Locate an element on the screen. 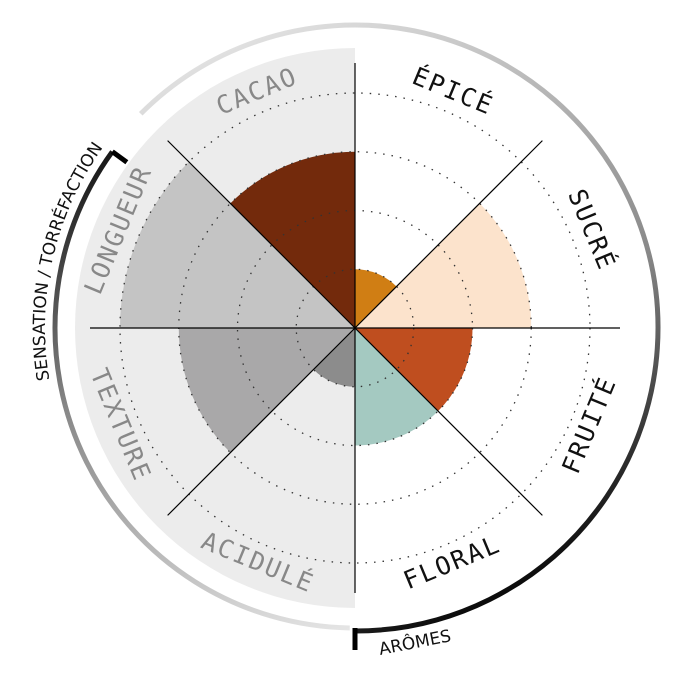  group-arc-end is located at coordinates (119, 157).